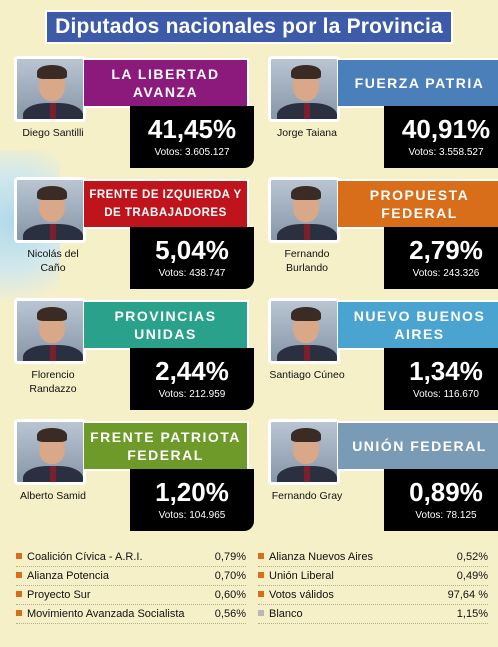 The width and height of the screenshot is (498, 647). I want to click on vote-percentage: 41,45%, so click(192, 129).